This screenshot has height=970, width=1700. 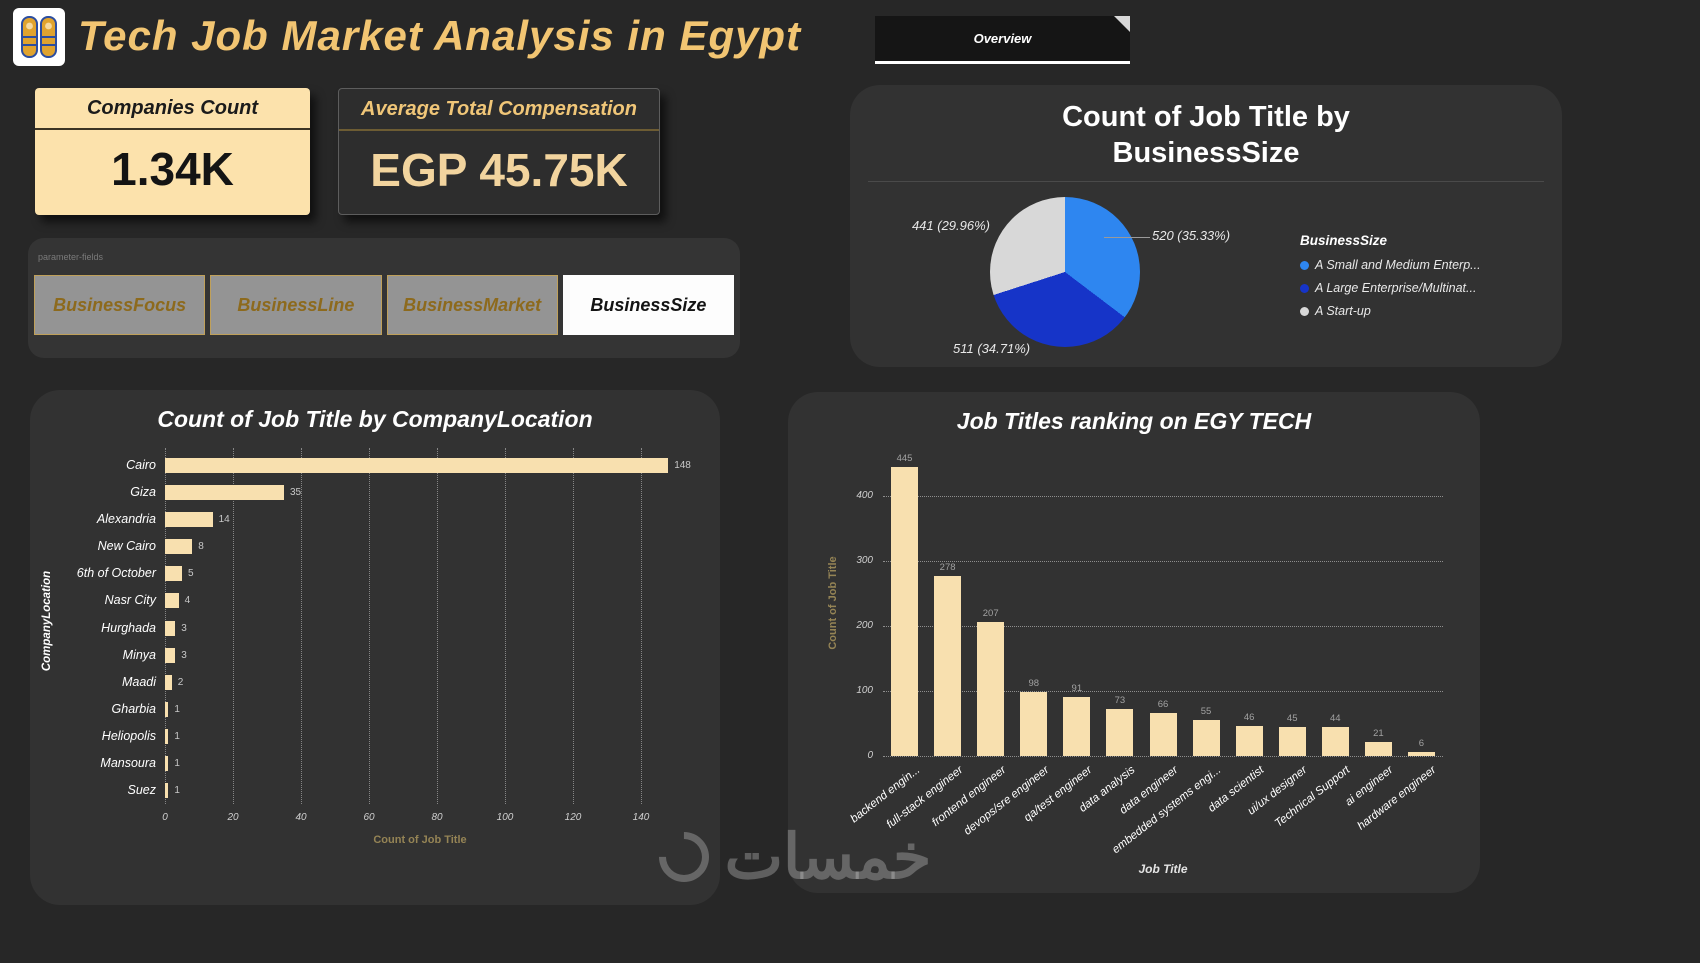 What do you see at coordinates (139, 654) in the screenshot?
I see `category-label: Minya` at bounding box center [139, 654].